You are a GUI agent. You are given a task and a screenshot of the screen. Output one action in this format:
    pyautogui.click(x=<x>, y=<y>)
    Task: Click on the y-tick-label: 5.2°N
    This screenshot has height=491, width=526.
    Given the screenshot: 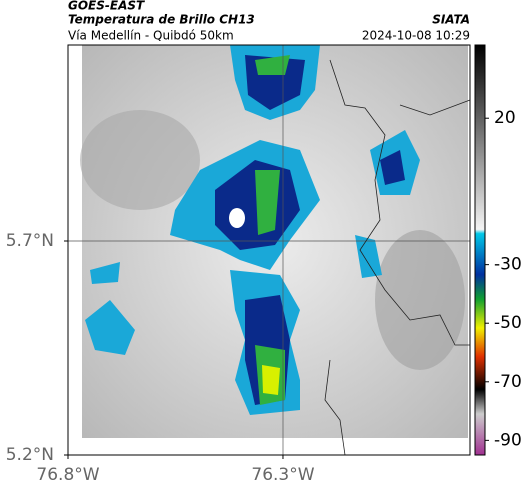 What is the action you would take?
    pyautogui.click(x=30, y=455)
    